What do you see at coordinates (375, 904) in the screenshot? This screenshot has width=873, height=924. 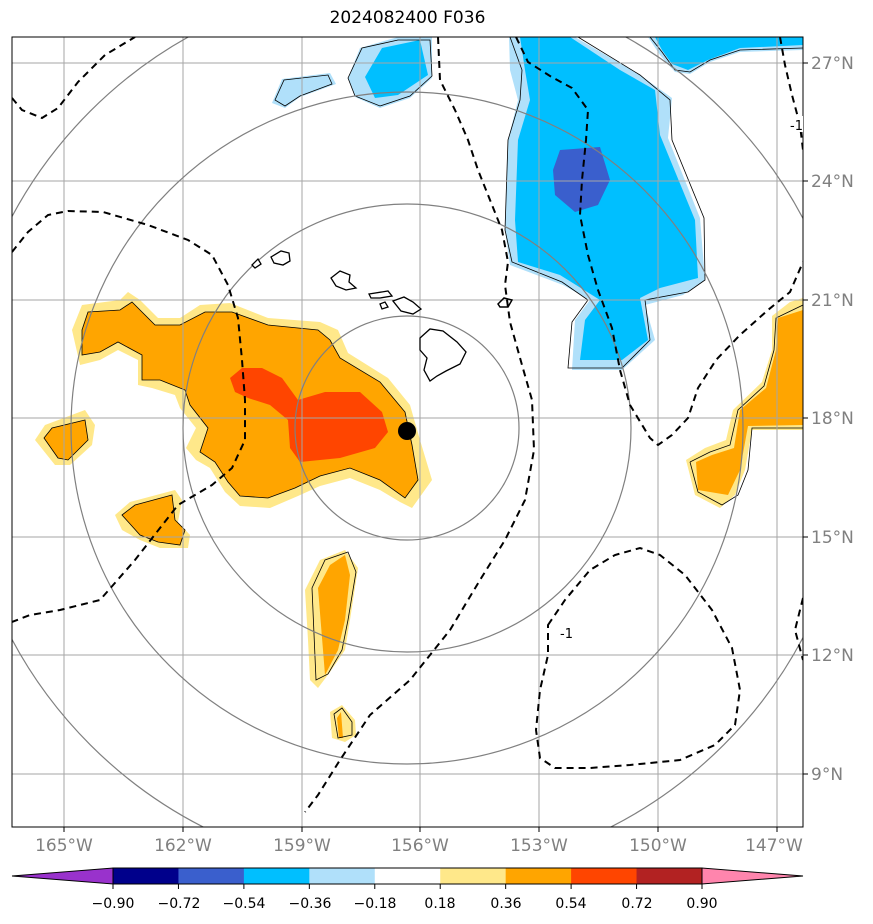 I see `colorbar-label: −0.18` at bounding box center [375, 904].